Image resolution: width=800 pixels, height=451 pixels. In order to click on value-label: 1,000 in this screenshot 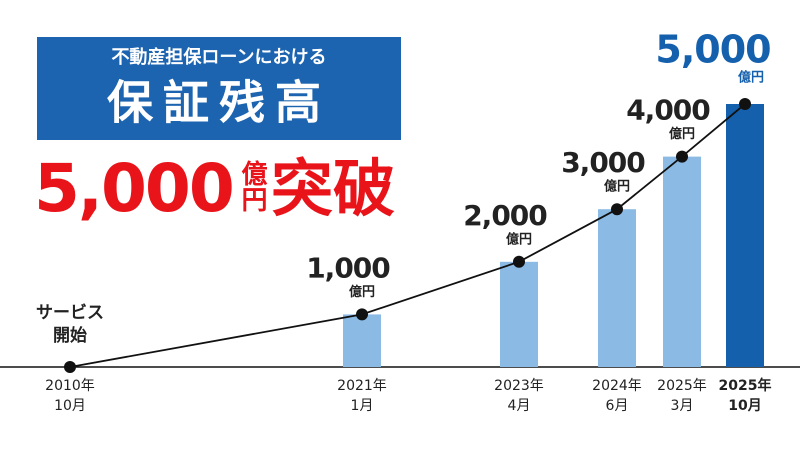, I will do `click(348, 267)`.